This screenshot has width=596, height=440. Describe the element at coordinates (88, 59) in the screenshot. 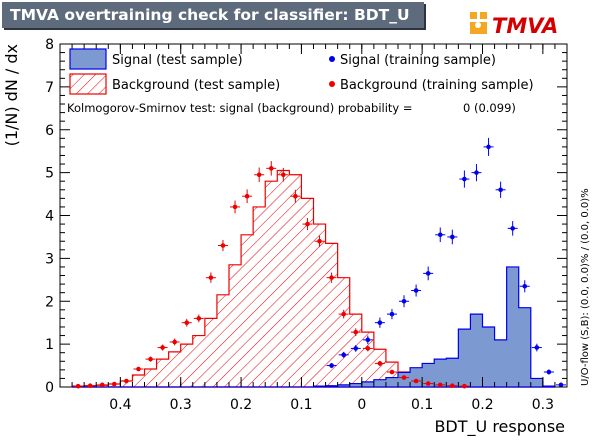

I see `legend-swatch-signal-test` at that location.